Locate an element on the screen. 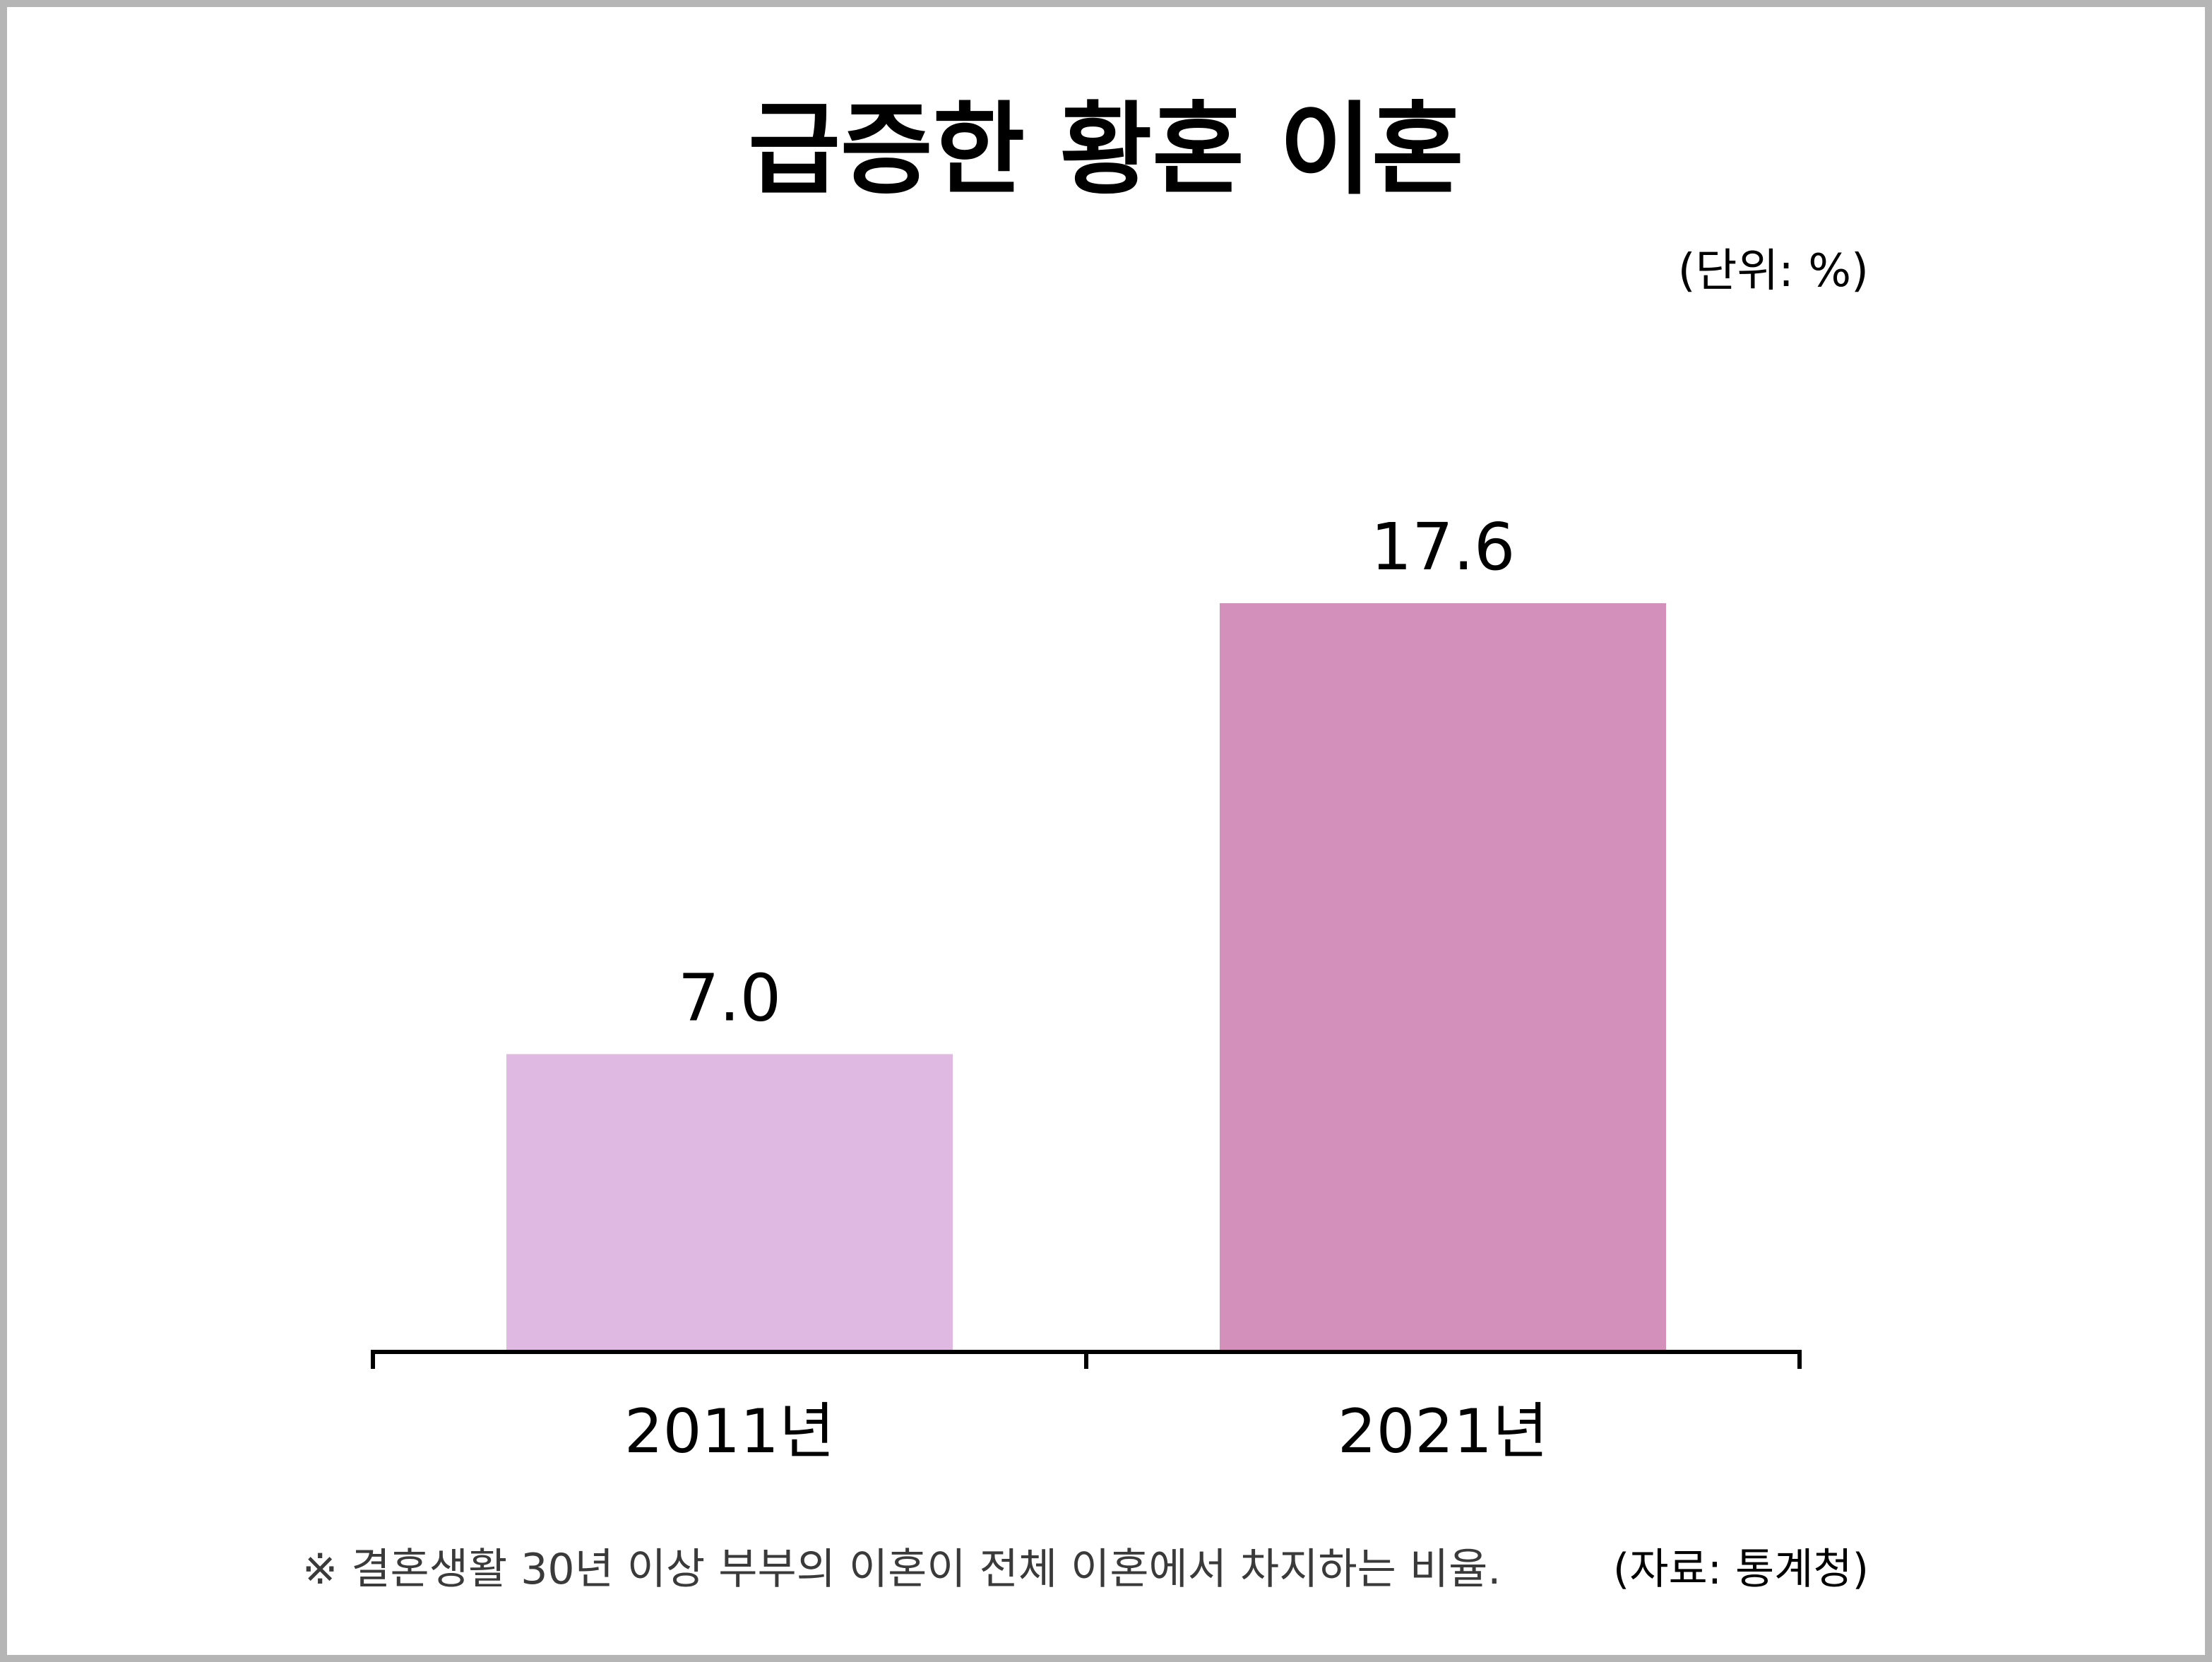 Image resolution: width=2212 pixels, height=1662 pixels. chart-title: 급증한 황혼 이혼 is located at coordinates (1106, 150).